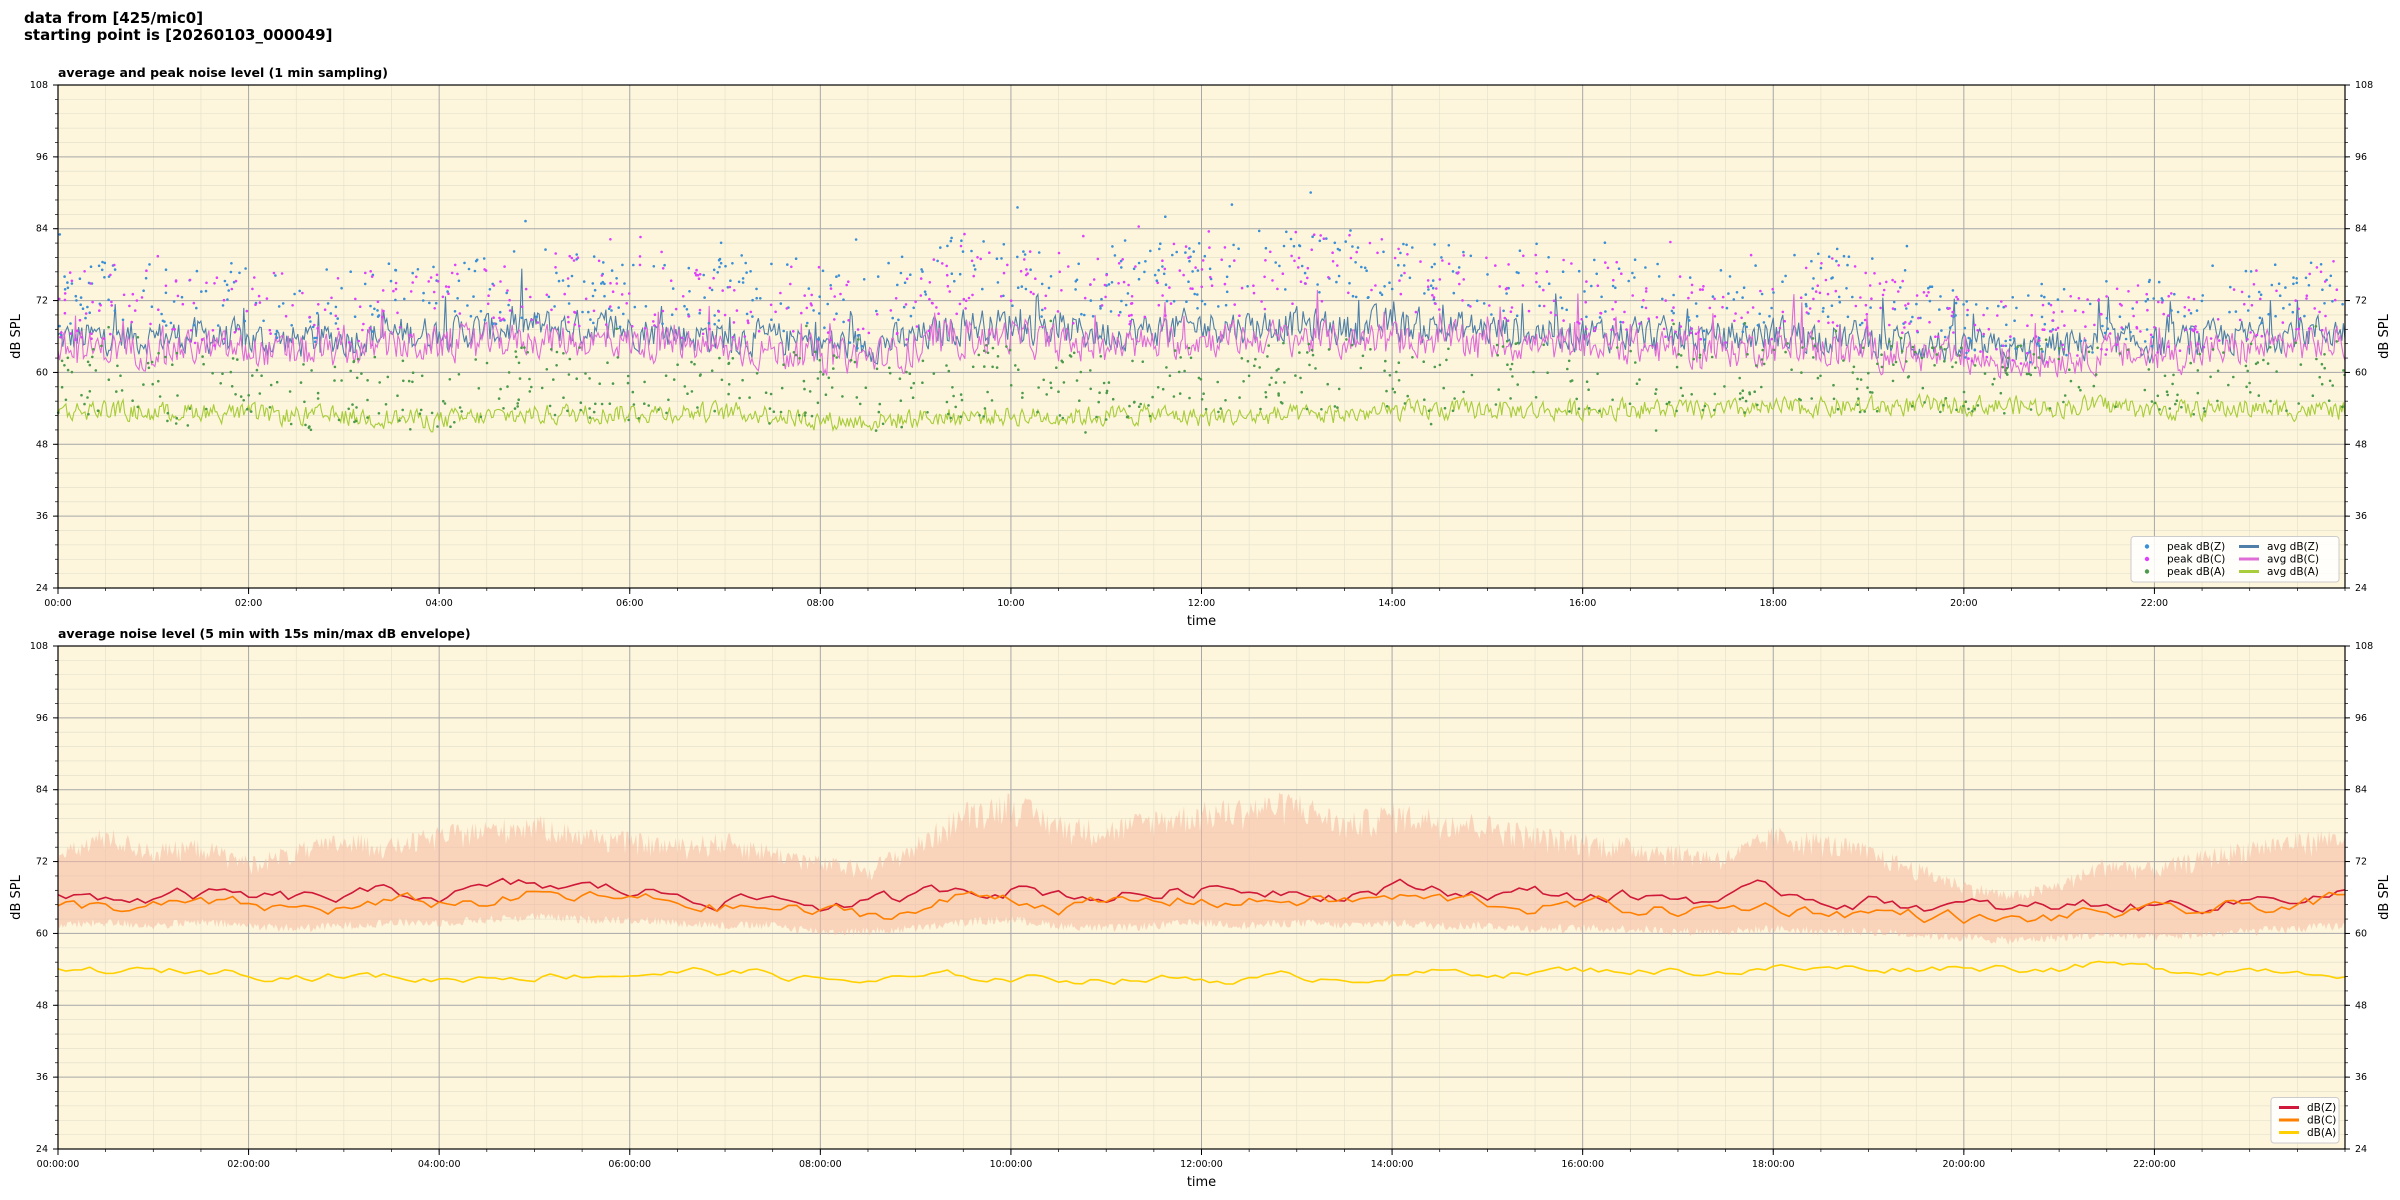 The height and width of the screenshot is (1200, 2400). What do you see at coordinates (1963, 1164) in the screenshot?
I see `x-tick-label: 20:00:00` at bounding box center [1963, 1164].